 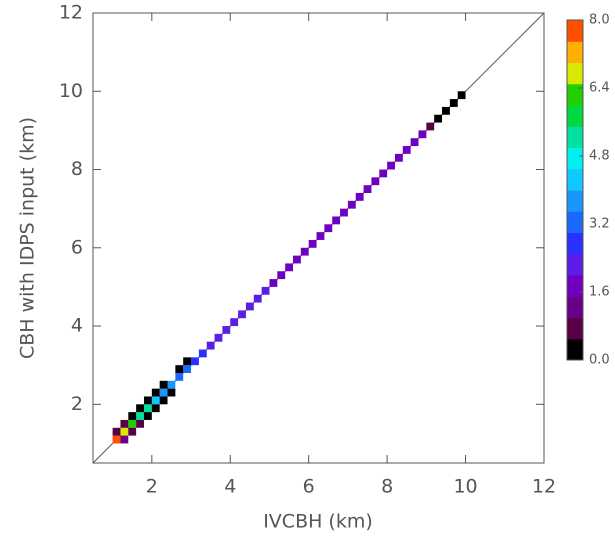 I want to click on colorbar-tick-label: 3.2, so click(x=599, y=224).